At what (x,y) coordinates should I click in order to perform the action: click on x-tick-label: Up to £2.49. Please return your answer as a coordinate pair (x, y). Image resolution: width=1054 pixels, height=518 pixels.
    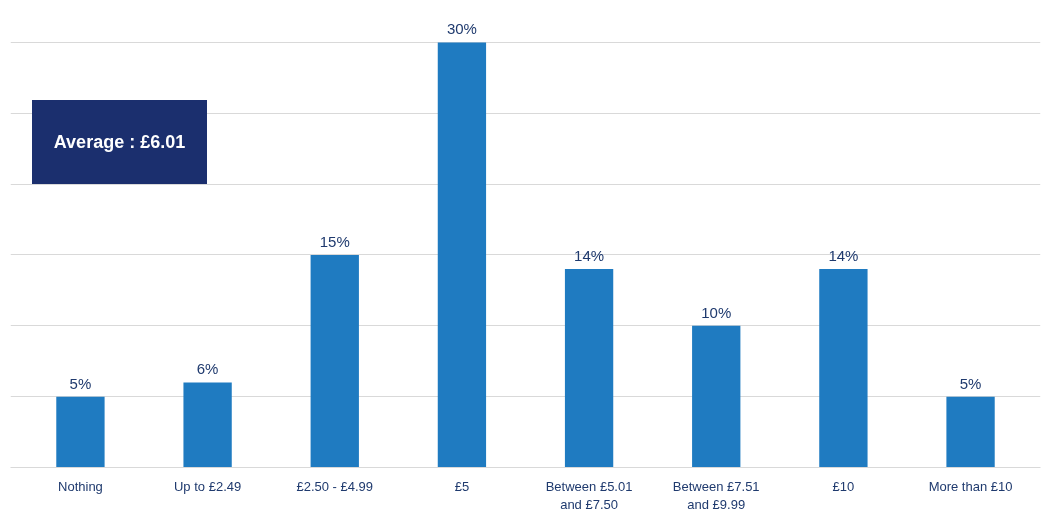
    Looking at the image, I should click on (207, 486).